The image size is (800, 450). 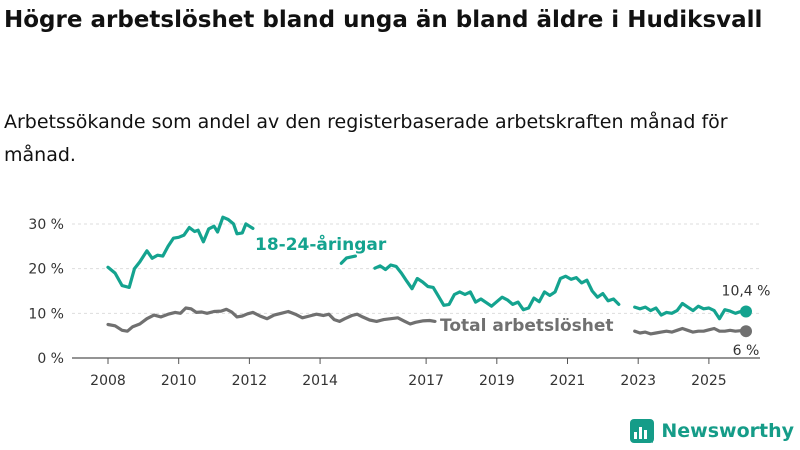 I want to click on end-dot-young, so click(x=746, y=311).